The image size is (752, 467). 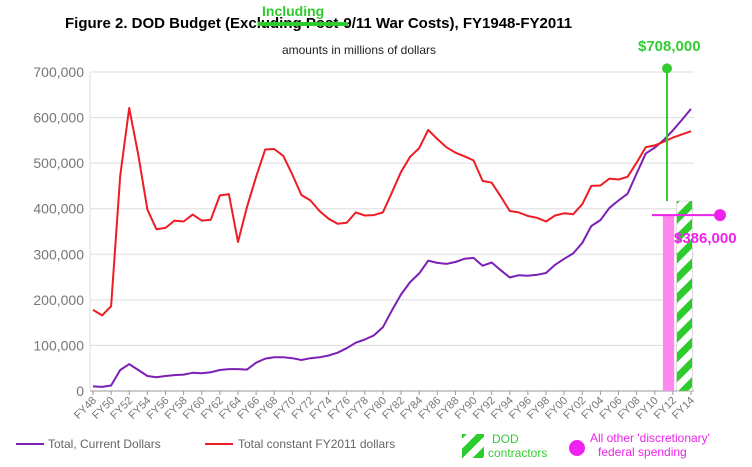 I want to click on legend-label-current: Total, Current Dollars, so click(x=104, y=444).